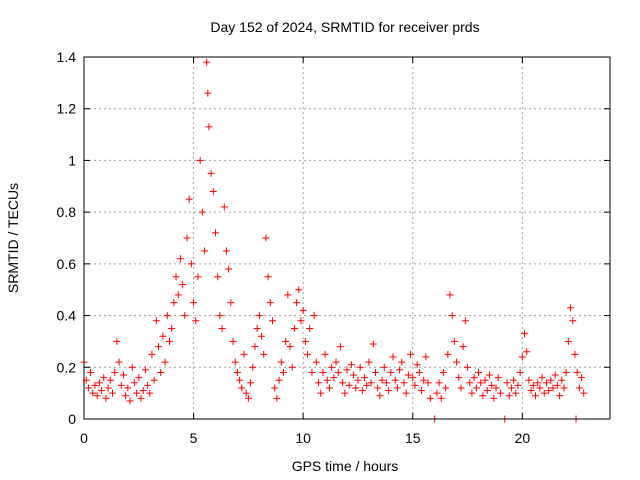 This screenshot has width=640, height=480. I want to click on y-tick-label: 0, so click(72, 419).